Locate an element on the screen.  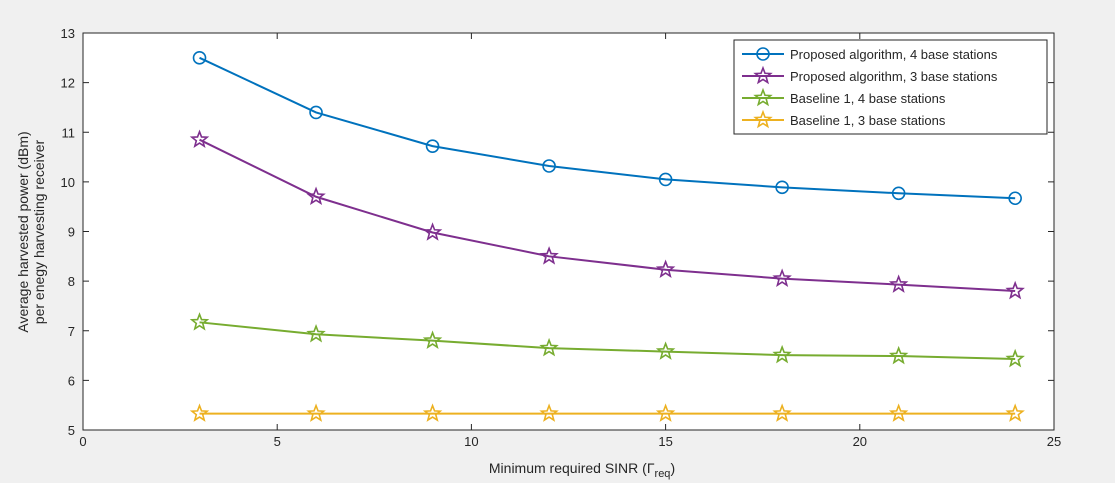
x-tick-label: 5 is located at coordinates (277, 441).